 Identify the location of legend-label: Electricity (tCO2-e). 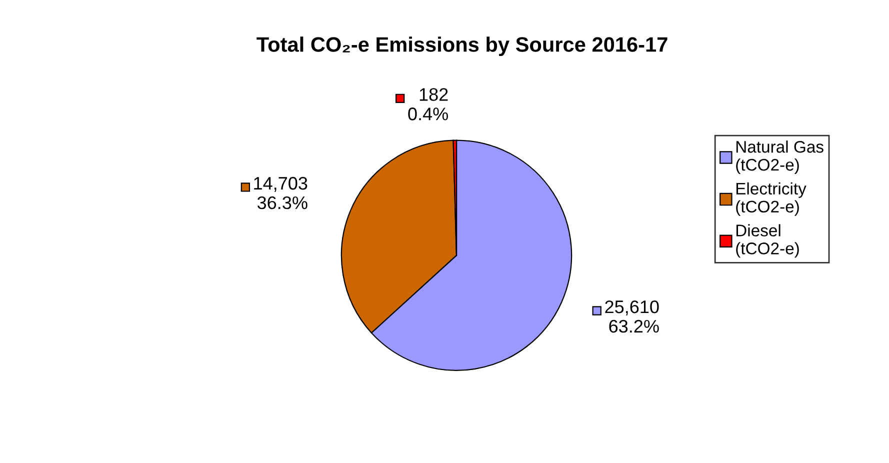
(771, 199).